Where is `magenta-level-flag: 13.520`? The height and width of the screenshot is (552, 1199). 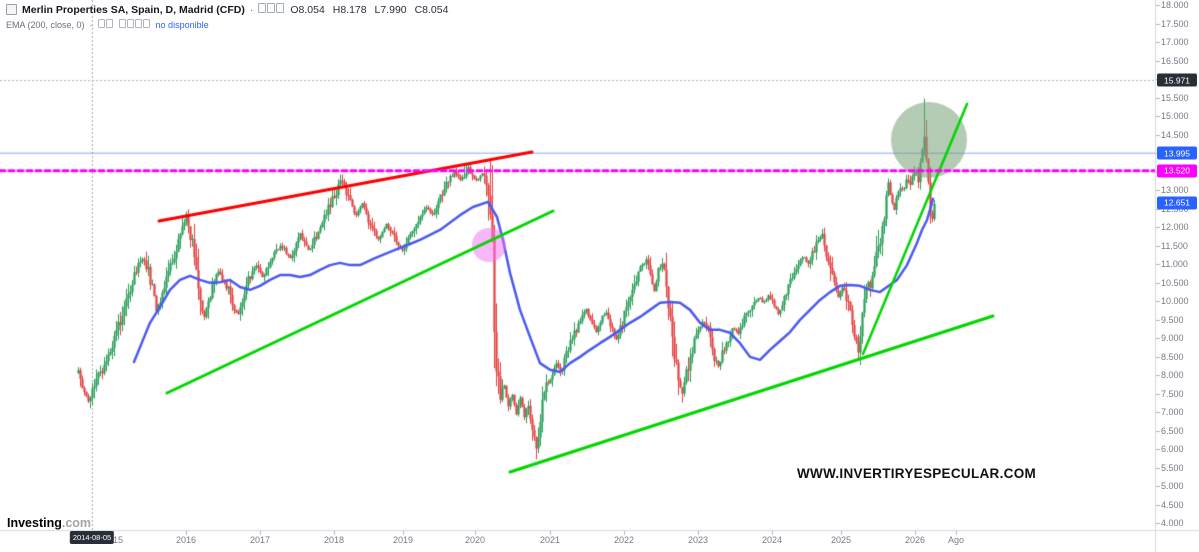
magenta-level-flag: 13.520 is located at coordinates (1177, 171).